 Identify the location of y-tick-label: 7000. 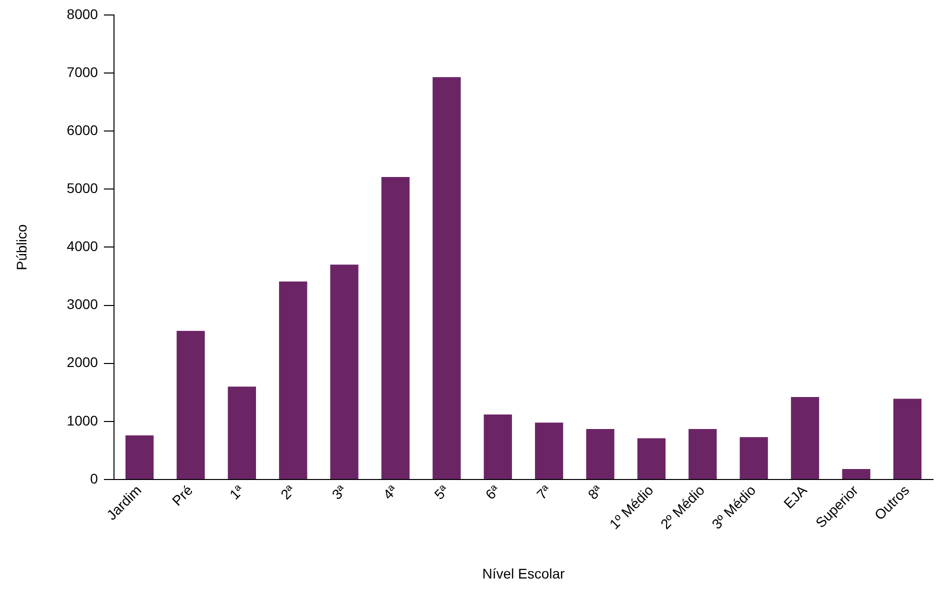
(82, 72).